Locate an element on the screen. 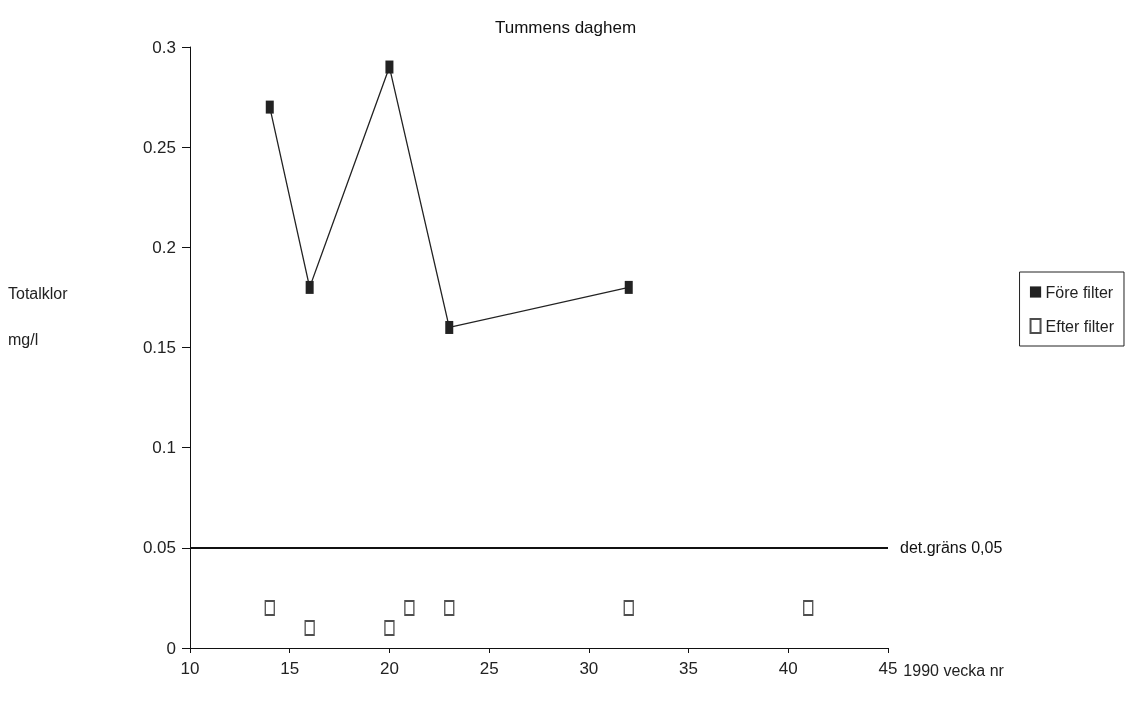  legend-label: Efter filter is located at coordinates (1080, 326).